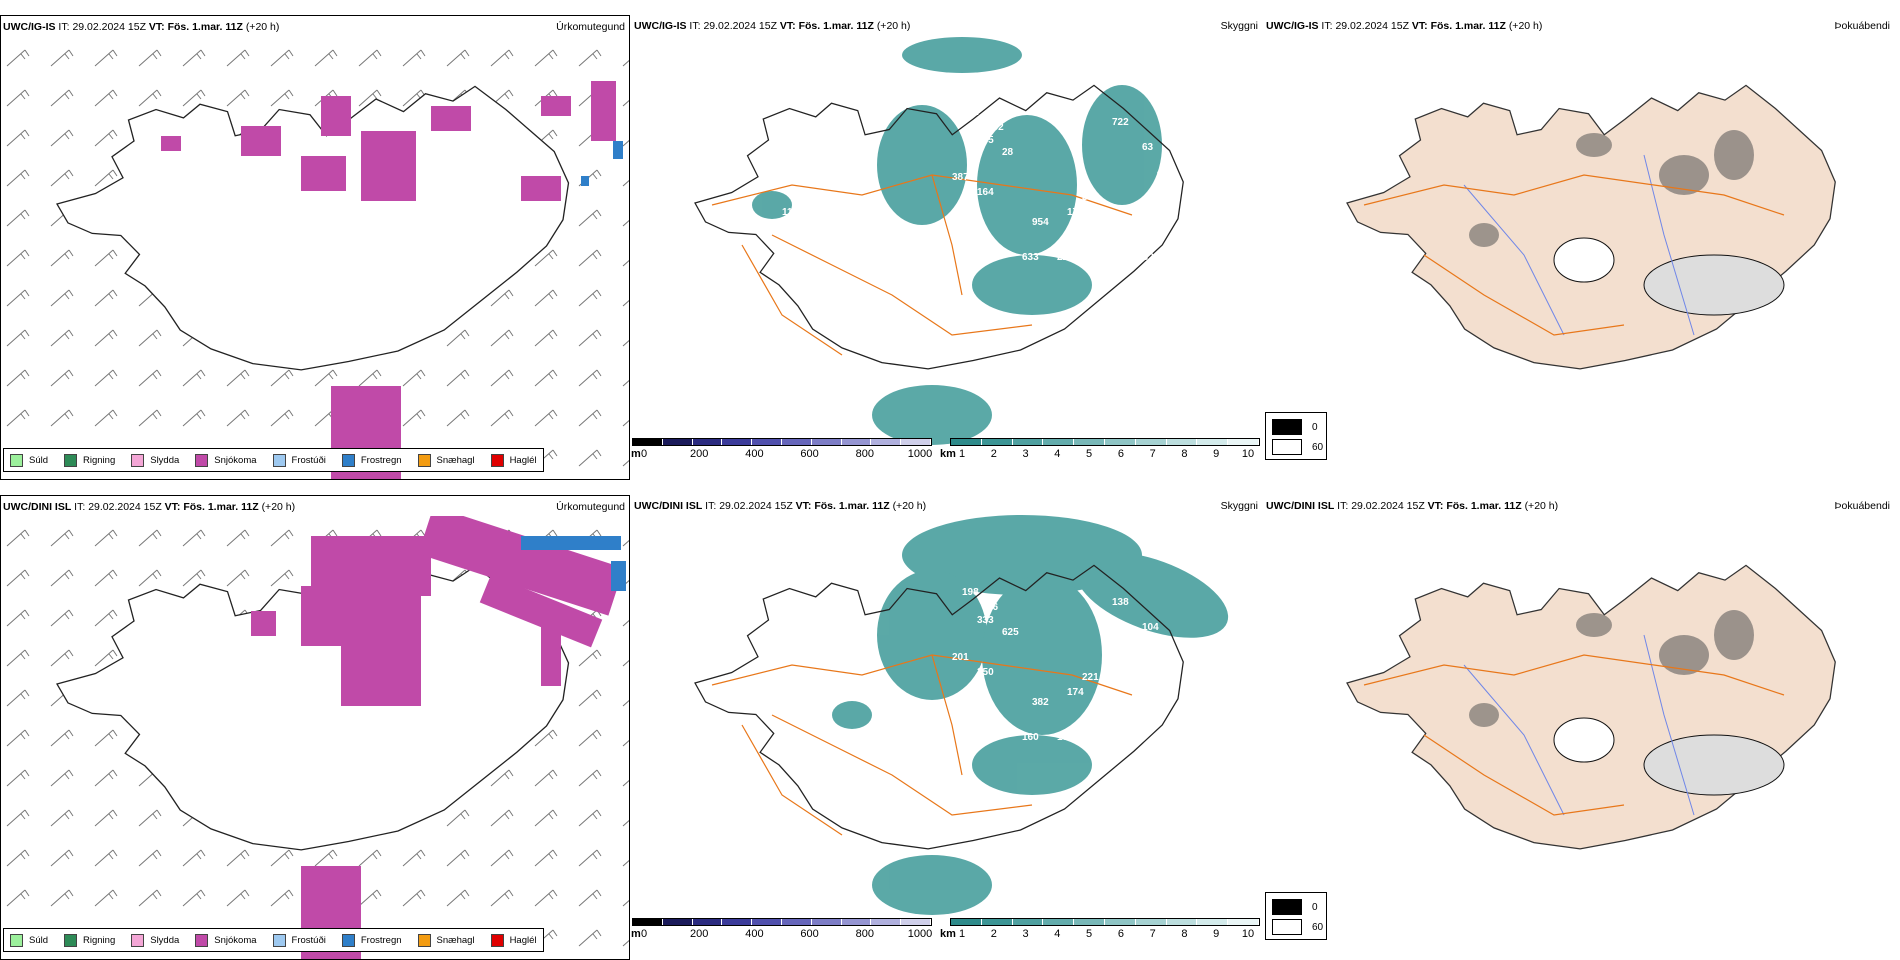  Describe the element at coordinates (809, 454) in the screenshot. I see `scale-tick-label: 600` at that location.